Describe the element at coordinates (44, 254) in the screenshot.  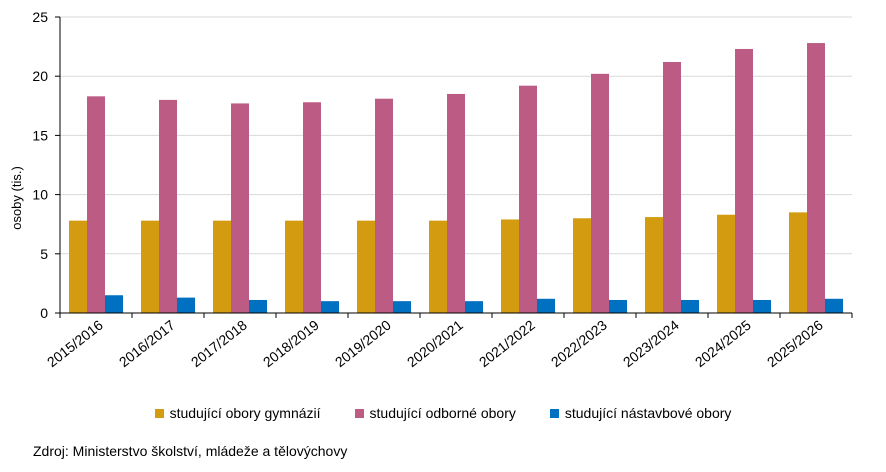
I see `y-tick-label: 5` at that location.